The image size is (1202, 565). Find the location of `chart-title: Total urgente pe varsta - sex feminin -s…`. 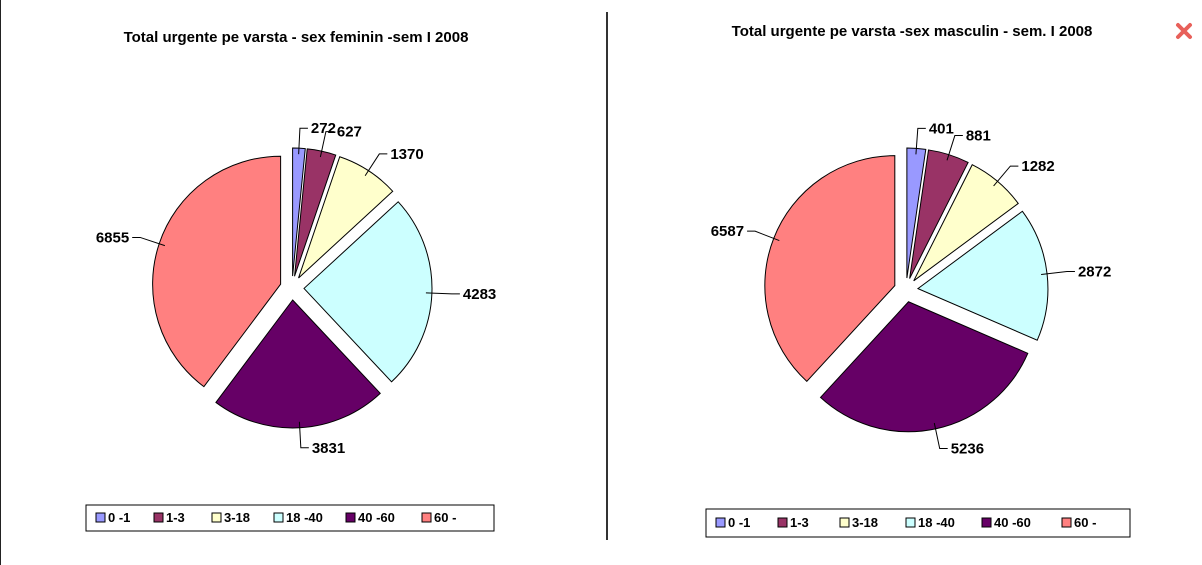

chart-title: Total urgente pe varsta - sex feminin -s… is located at coordinates (296, 37).